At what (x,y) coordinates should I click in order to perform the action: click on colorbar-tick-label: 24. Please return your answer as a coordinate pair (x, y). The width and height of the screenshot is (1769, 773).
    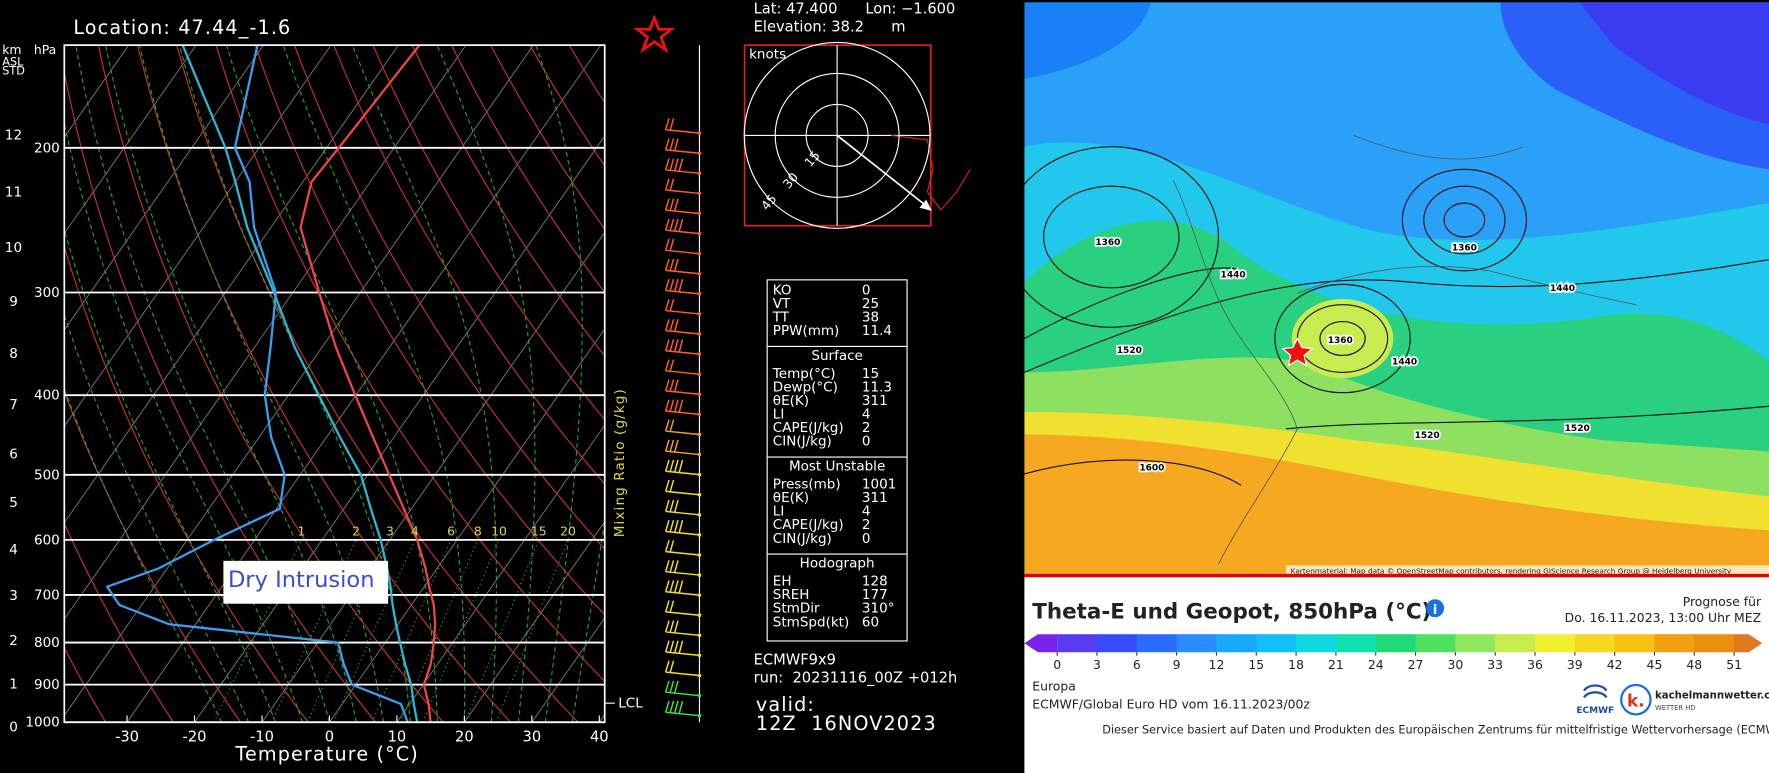
    Looking at the image, I should click on (1376, 664).